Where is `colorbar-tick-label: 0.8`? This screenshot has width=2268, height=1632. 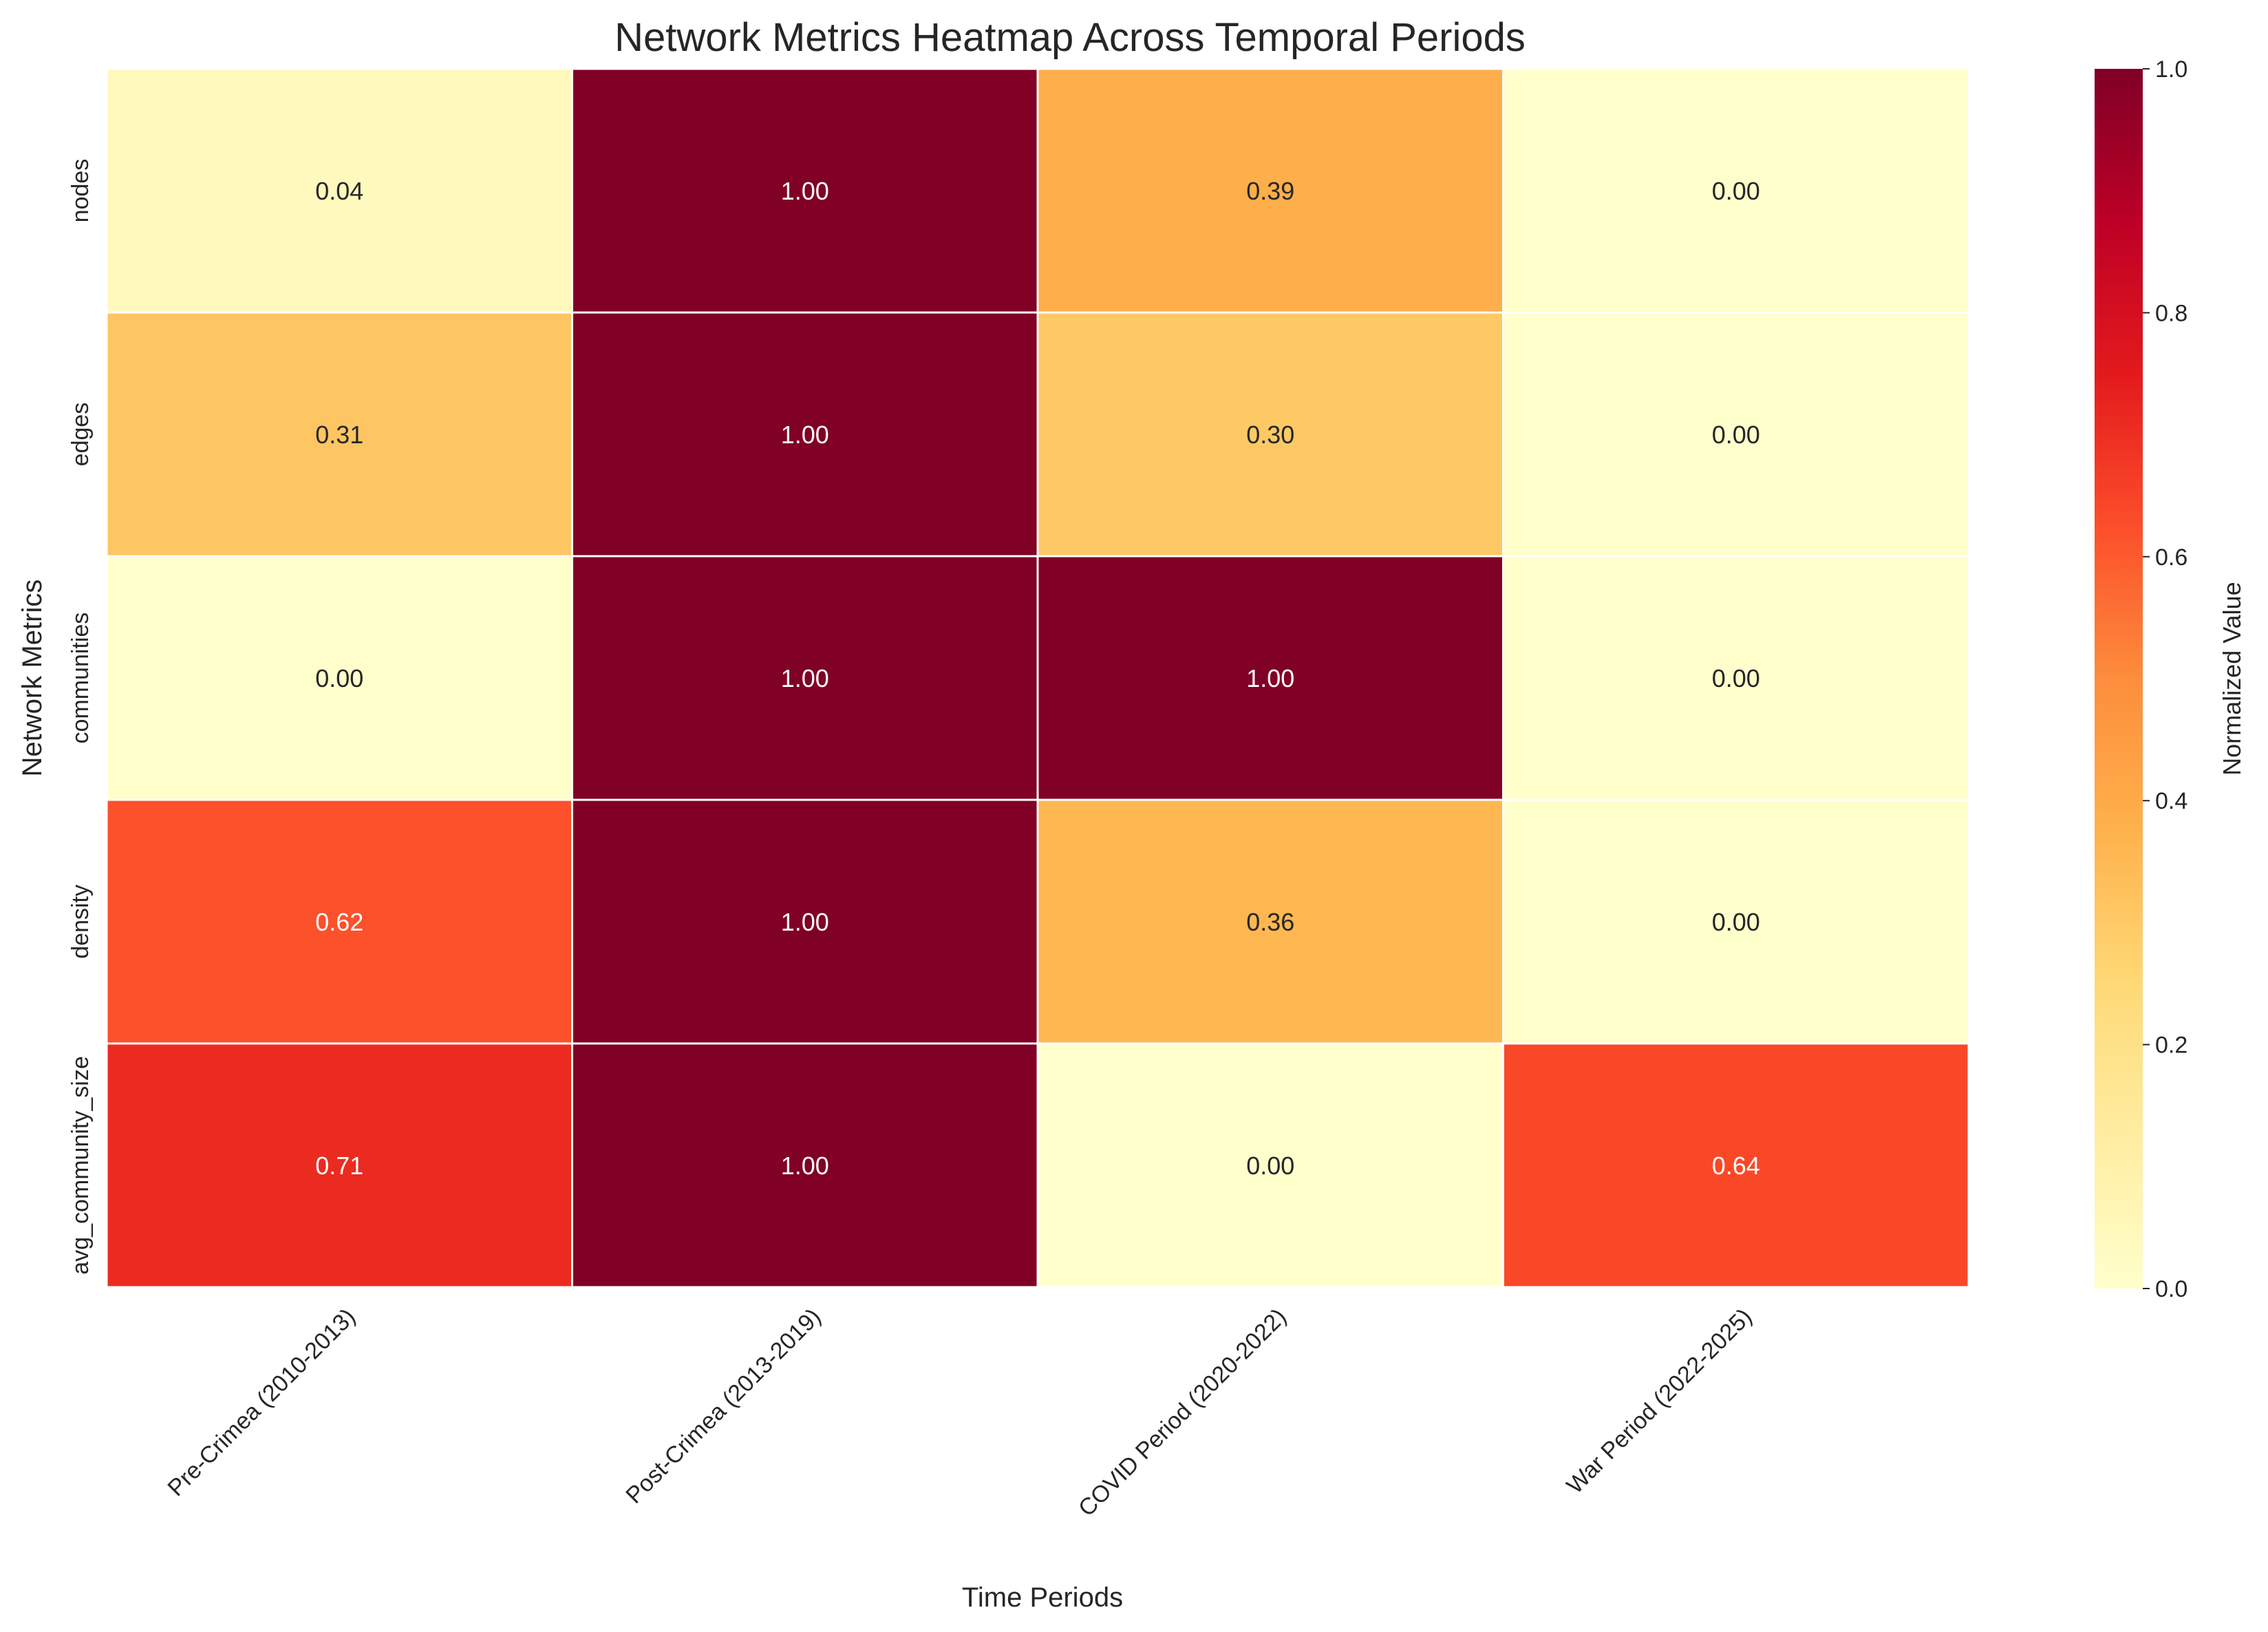 colorbar-tick-label: 0.8 is located at coordinates (2171, 313).